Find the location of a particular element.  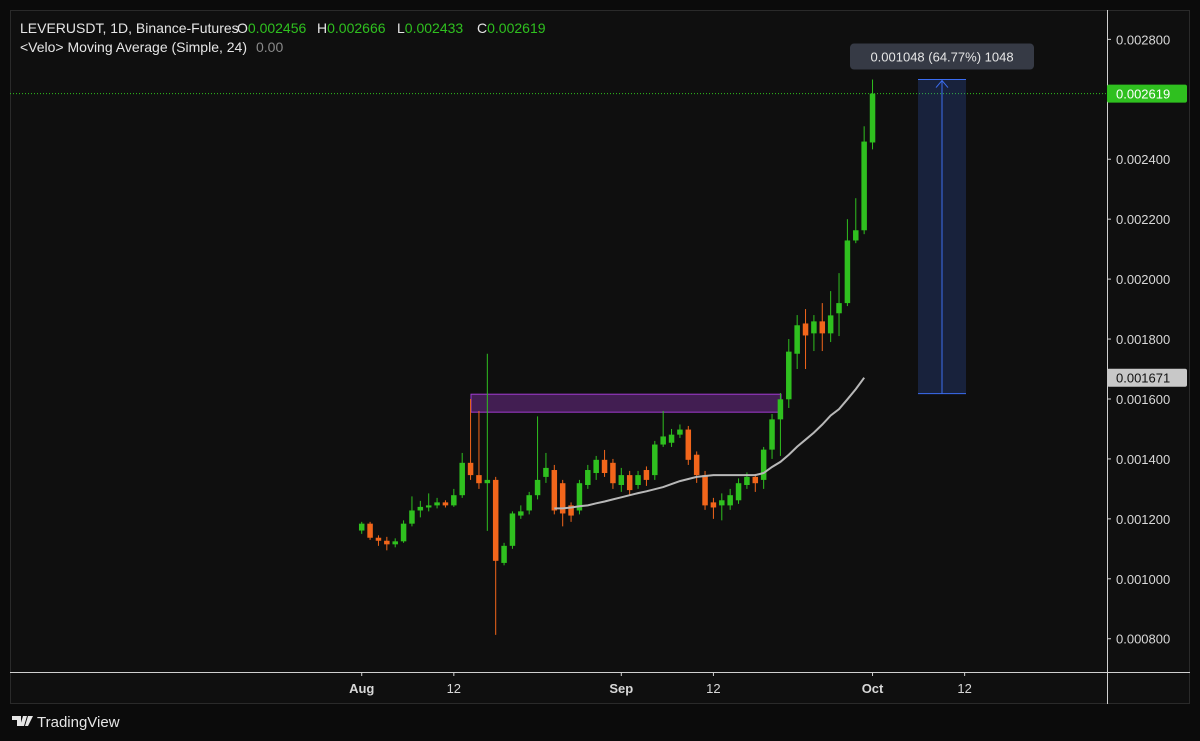

logo-icon is located at coordinates (22, 721).